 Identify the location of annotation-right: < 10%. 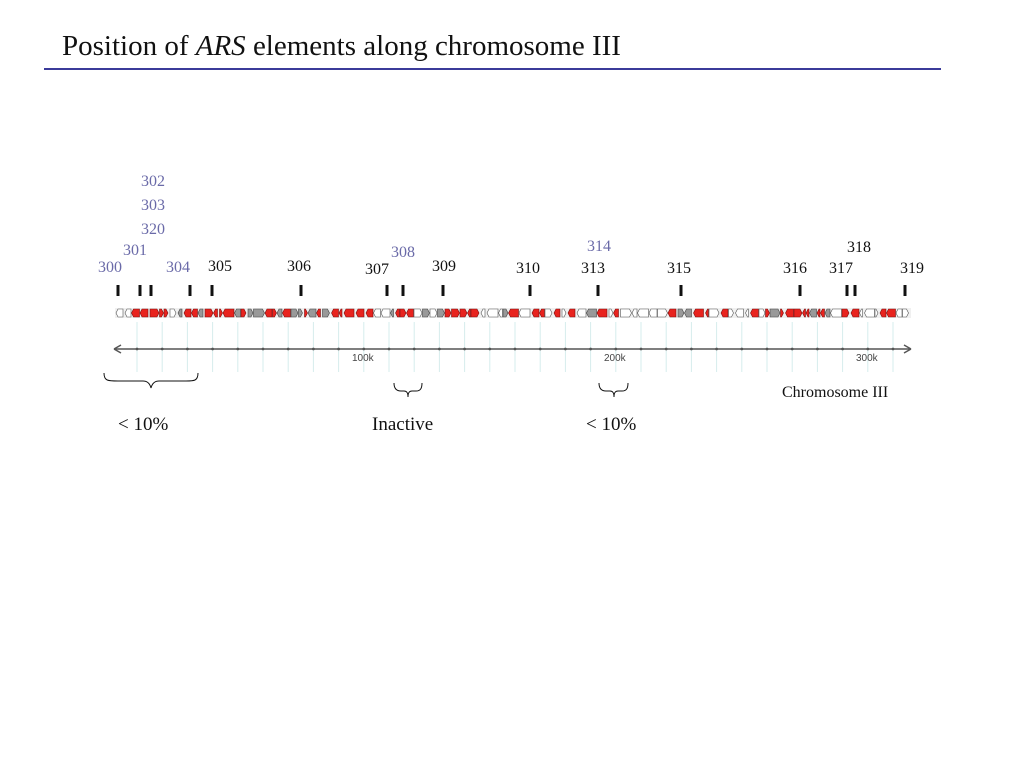
(611, 424).